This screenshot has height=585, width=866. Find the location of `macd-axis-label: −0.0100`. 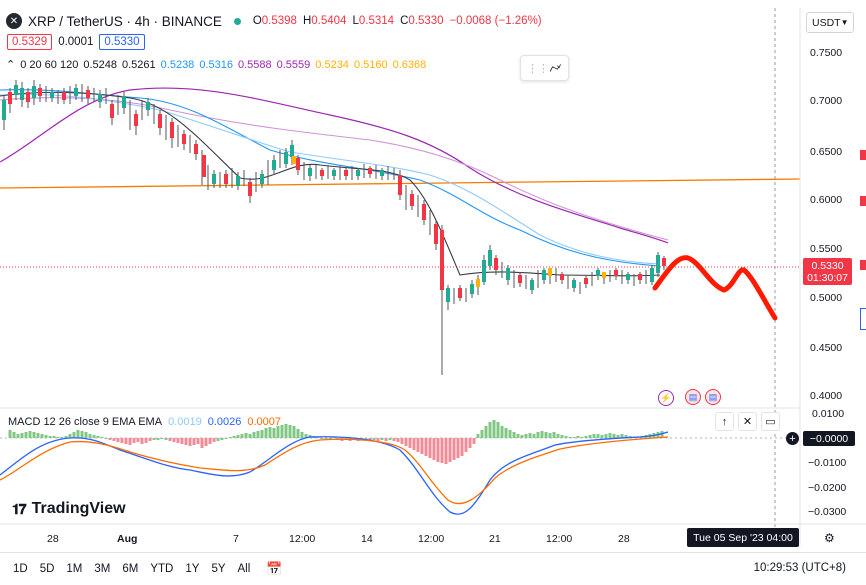

macd-axis-label: −0.0100 is located at coordinates (827, 463).